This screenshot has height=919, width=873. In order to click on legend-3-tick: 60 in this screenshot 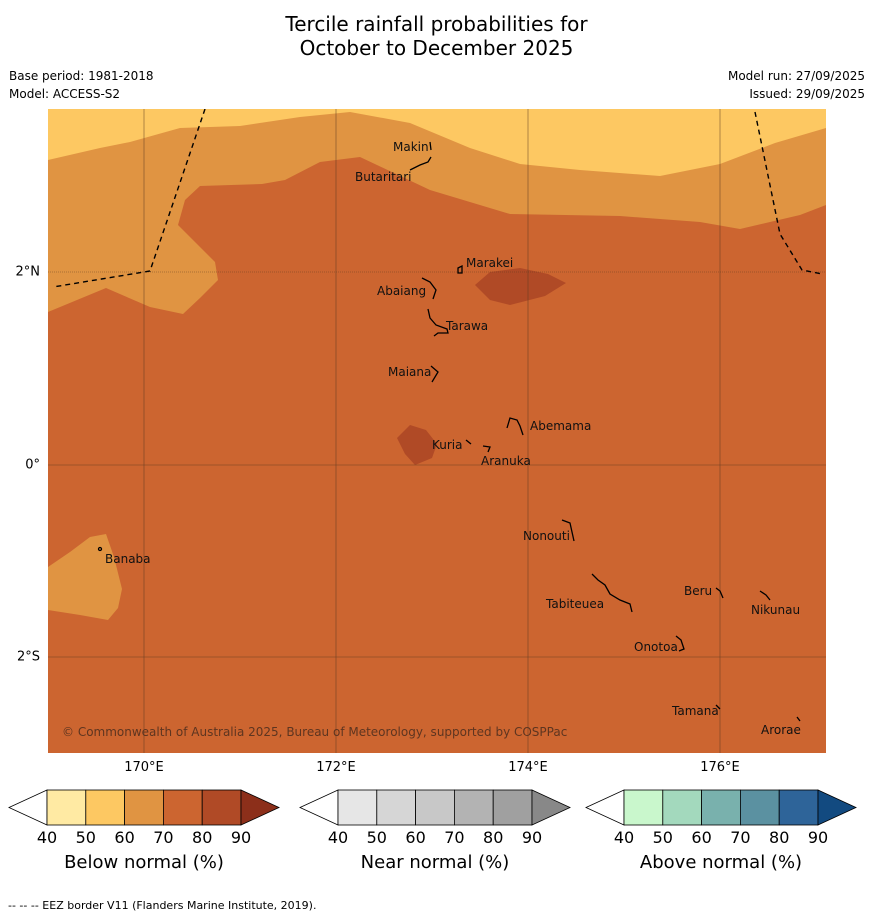, I will do `click(701, 837)`.